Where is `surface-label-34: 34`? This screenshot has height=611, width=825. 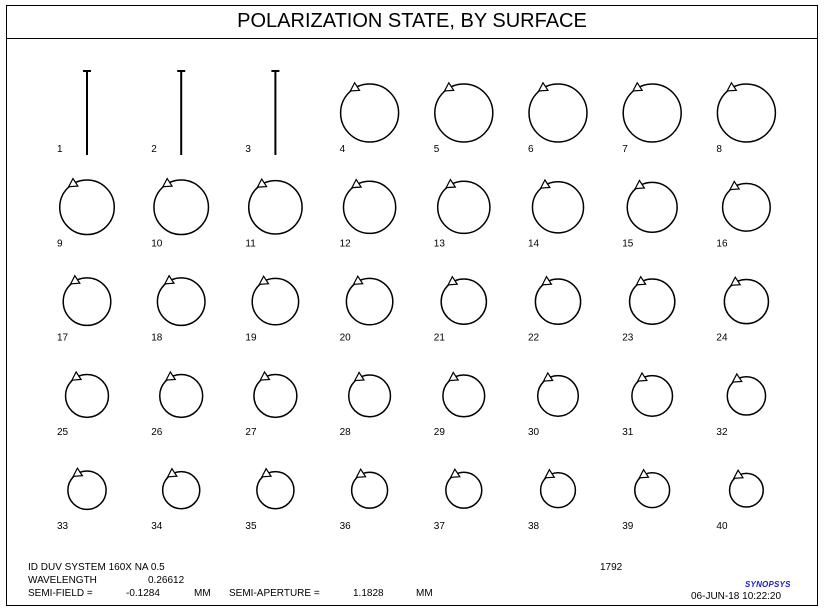
surface-label-34: 34 is located at coordinates (157, 526).